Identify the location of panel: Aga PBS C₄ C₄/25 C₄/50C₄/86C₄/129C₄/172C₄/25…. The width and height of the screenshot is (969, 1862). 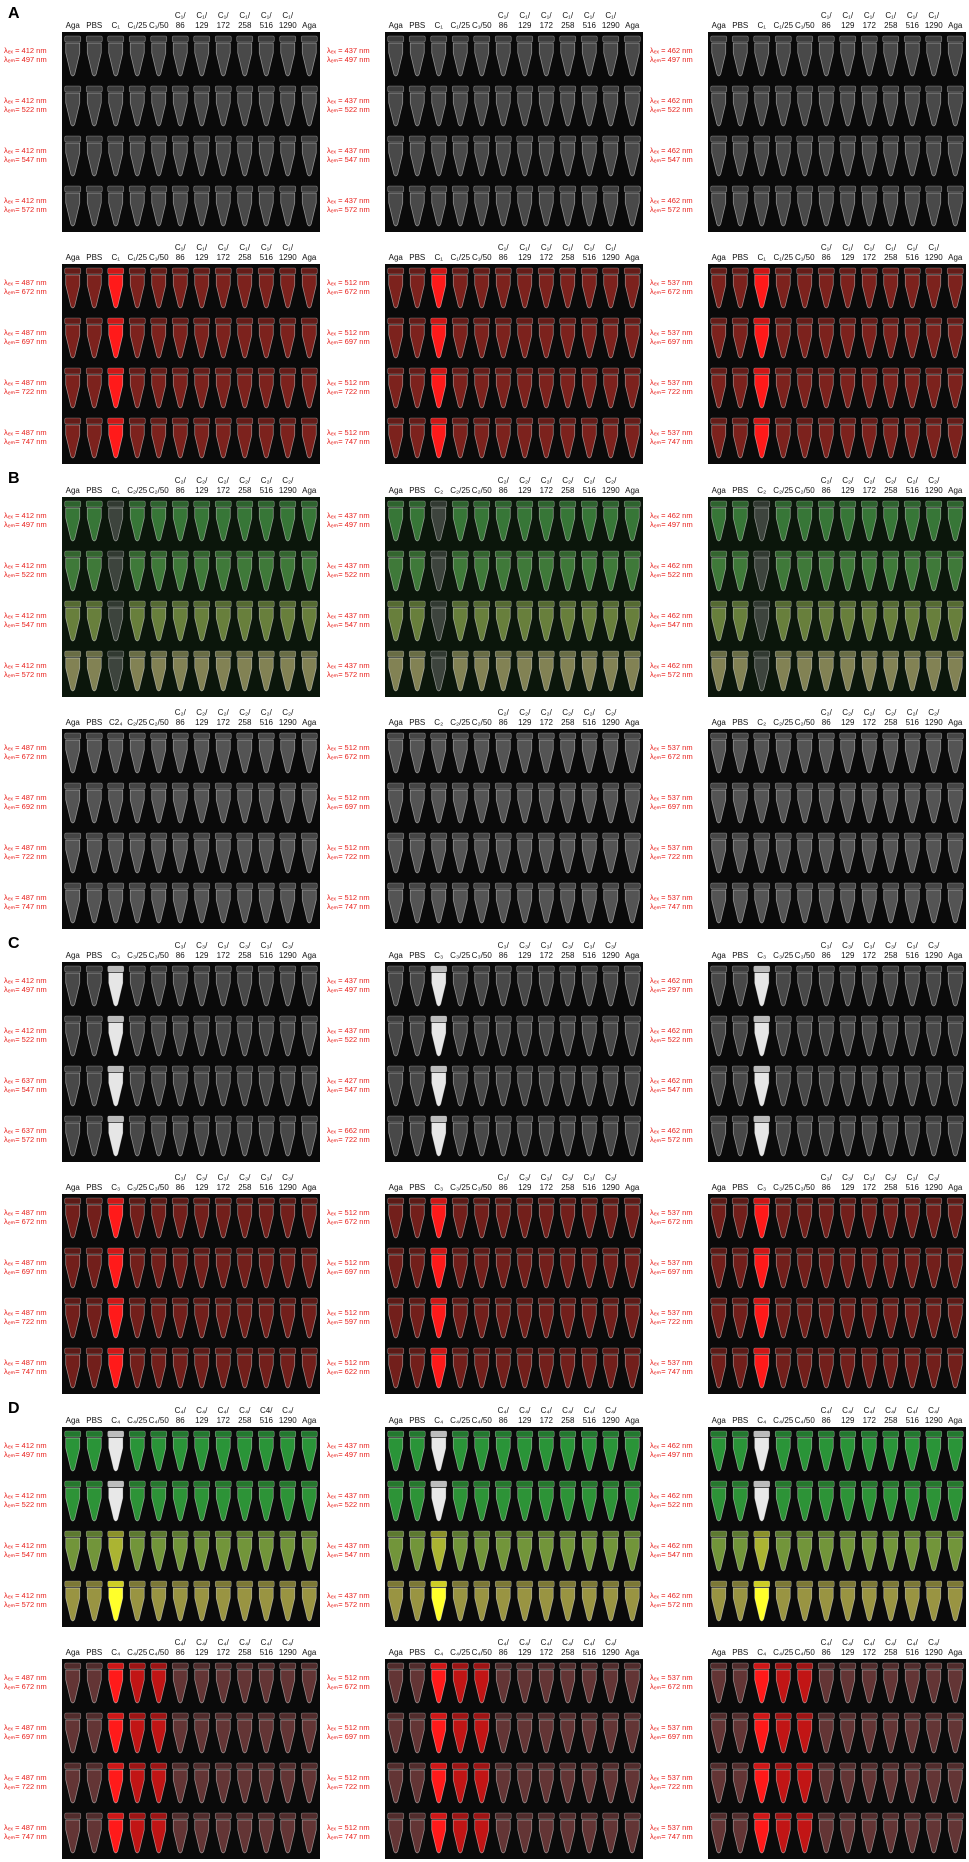
(808, 1748).